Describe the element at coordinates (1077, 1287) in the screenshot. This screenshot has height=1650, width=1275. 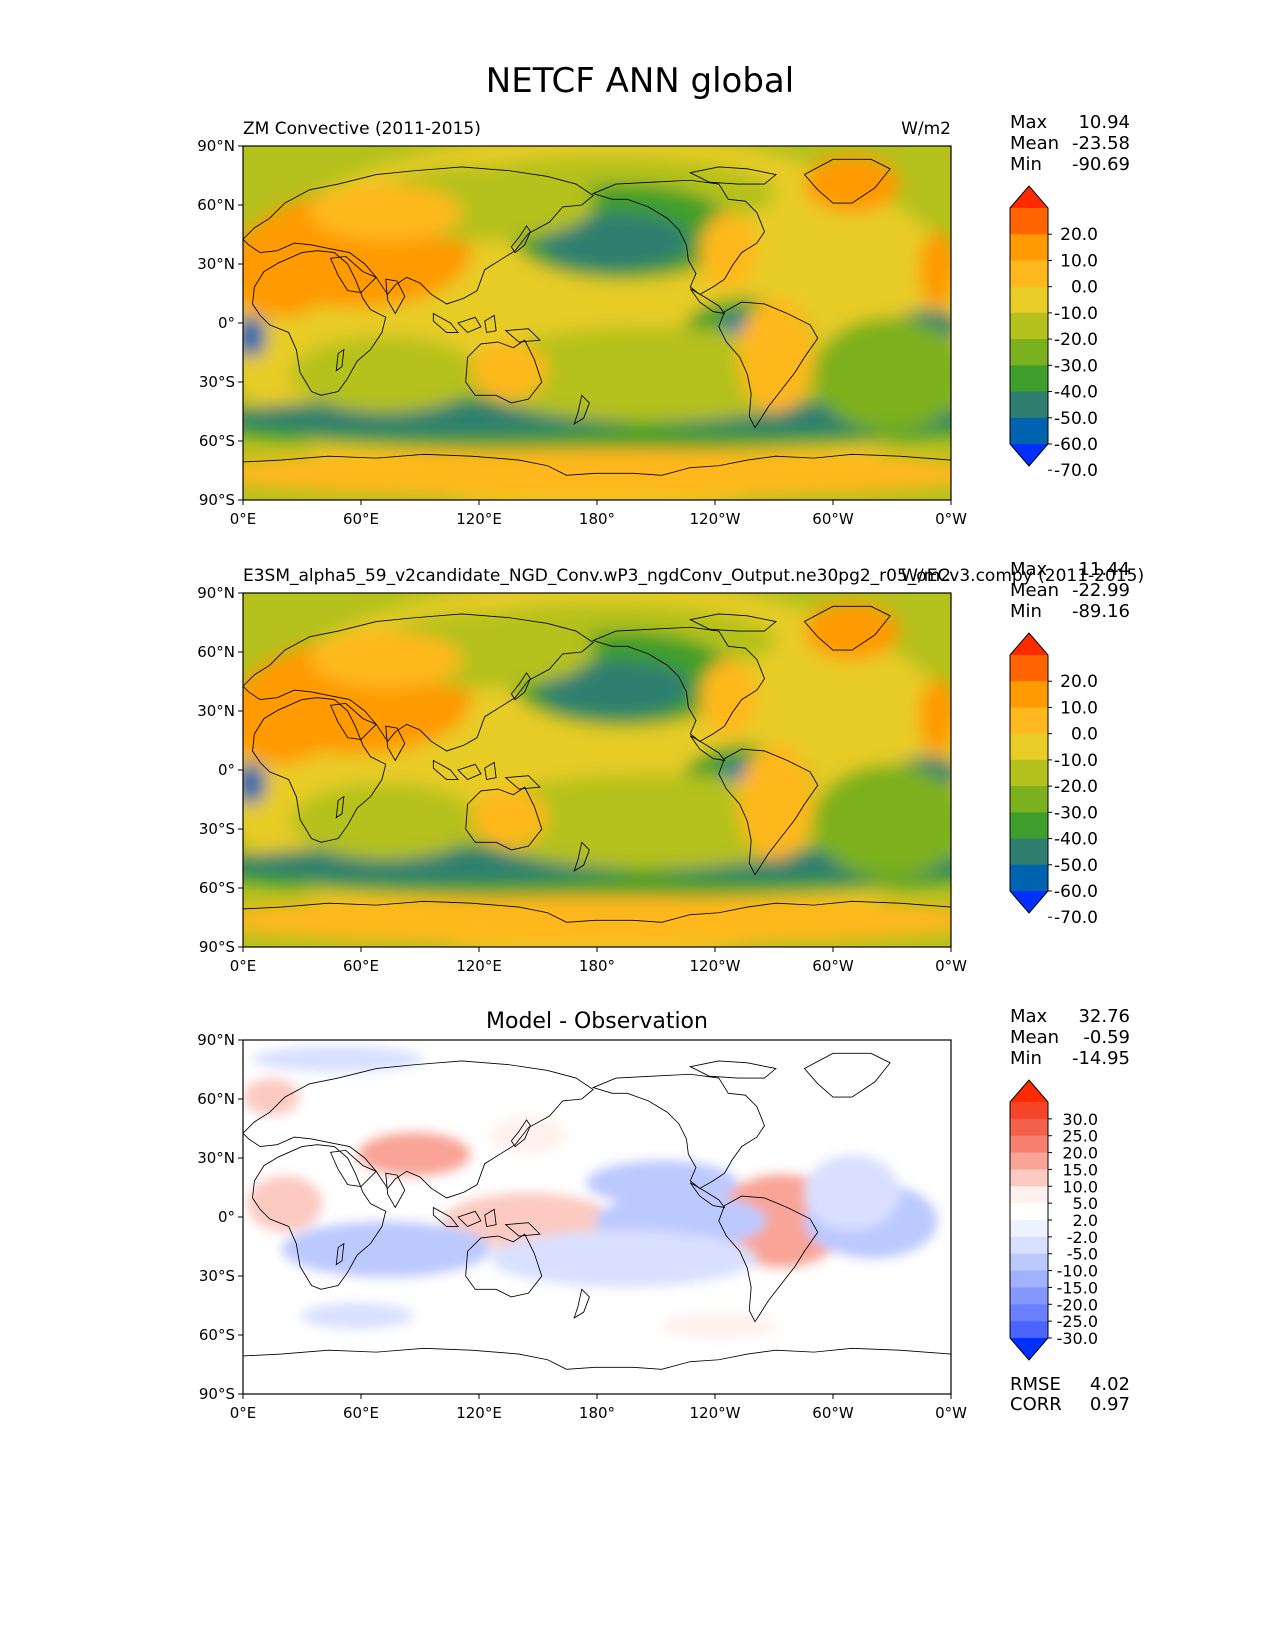
I see `colorbar-tick-label: -15.0` at that location.